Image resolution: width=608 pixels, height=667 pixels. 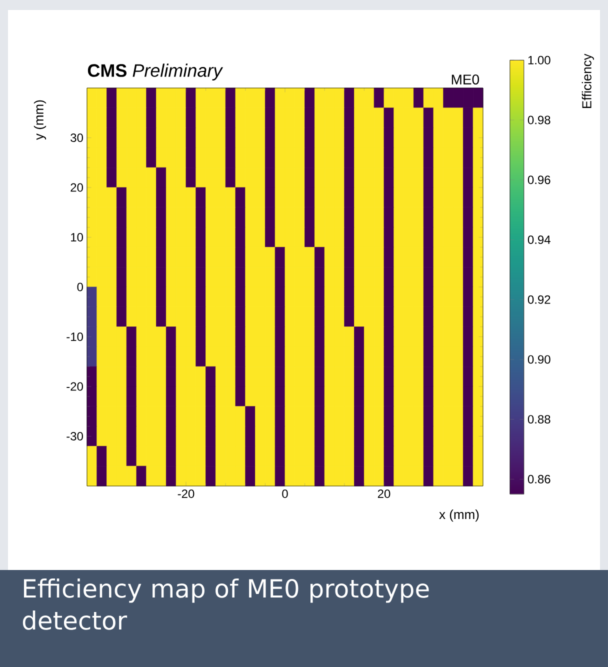 What do you see at coordinates (40, 120) in the screenshot?
I see `y-axis-title: y (mm)` at bounding box center [40, 120].